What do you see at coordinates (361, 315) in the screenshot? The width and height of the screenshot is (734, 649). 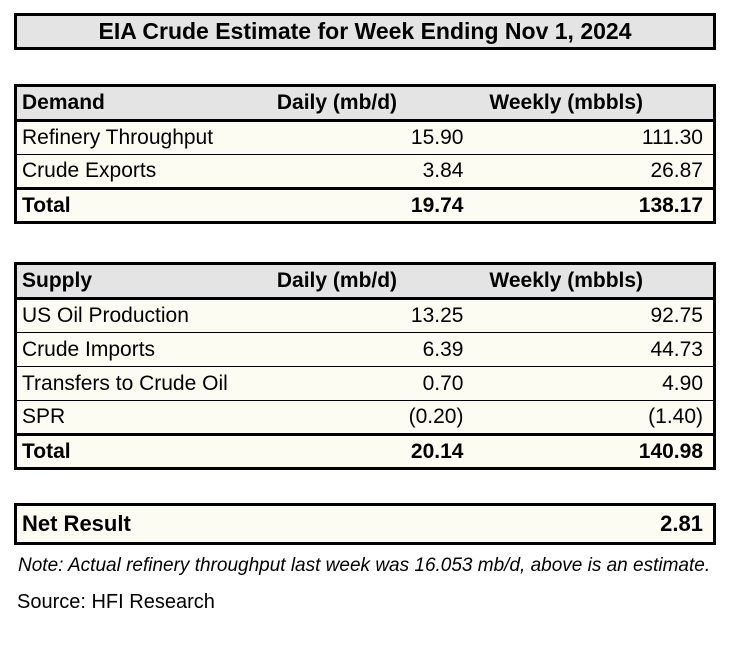 I see `row-daily-value: 13.25` at bounding box center [361, 315].